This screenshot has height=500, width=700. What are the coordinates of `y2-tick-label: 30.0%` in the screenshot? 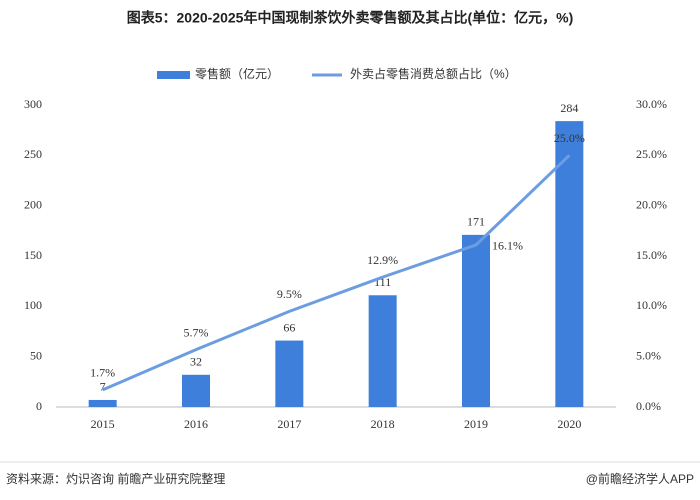 It's located at (651, 104).